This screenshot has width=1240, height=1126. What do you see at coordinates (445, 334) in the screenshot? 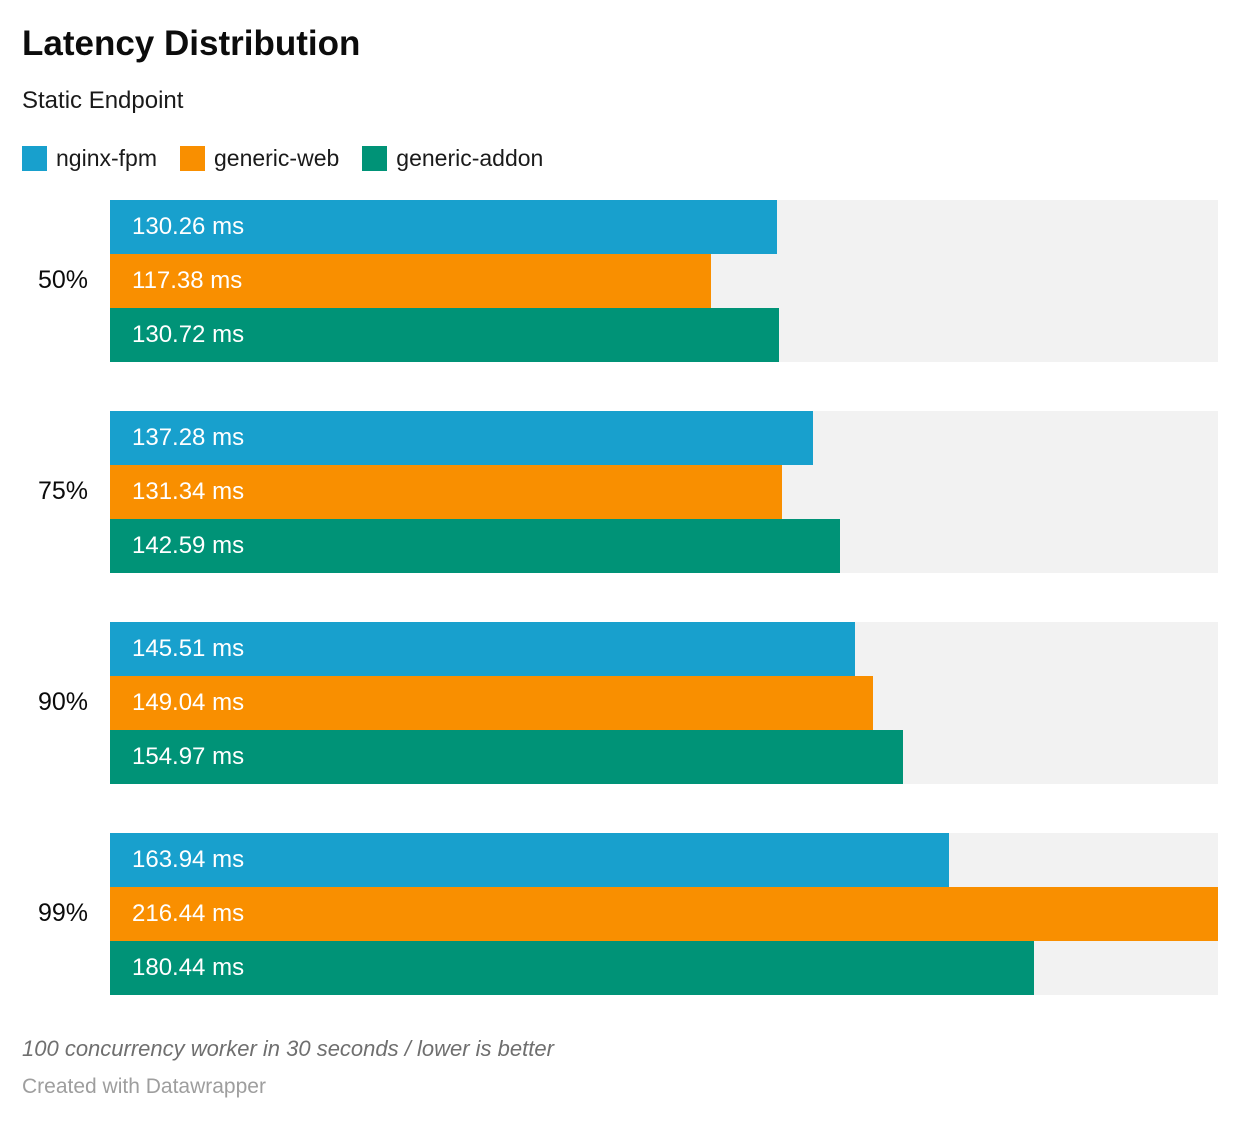
I see `bar-generic-addon: 130.72 ms` at bounding box center [445, 334].